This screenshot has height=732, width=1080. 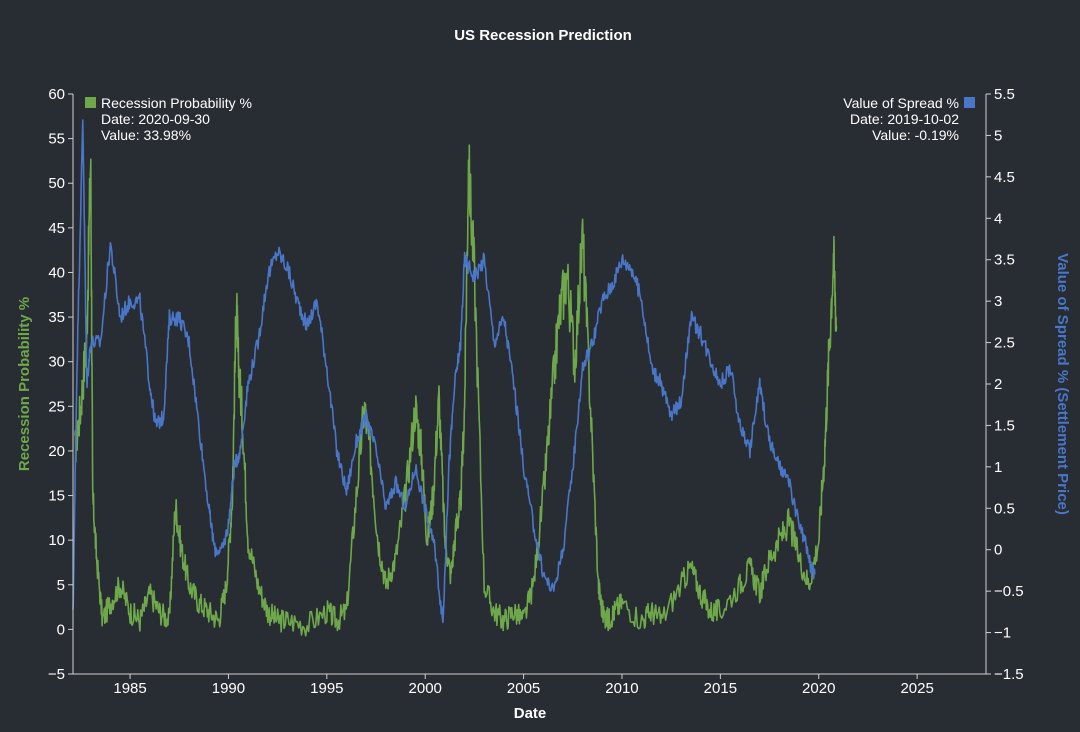 I want to click on left-tick-label: 25, so click(x=56, y=406).